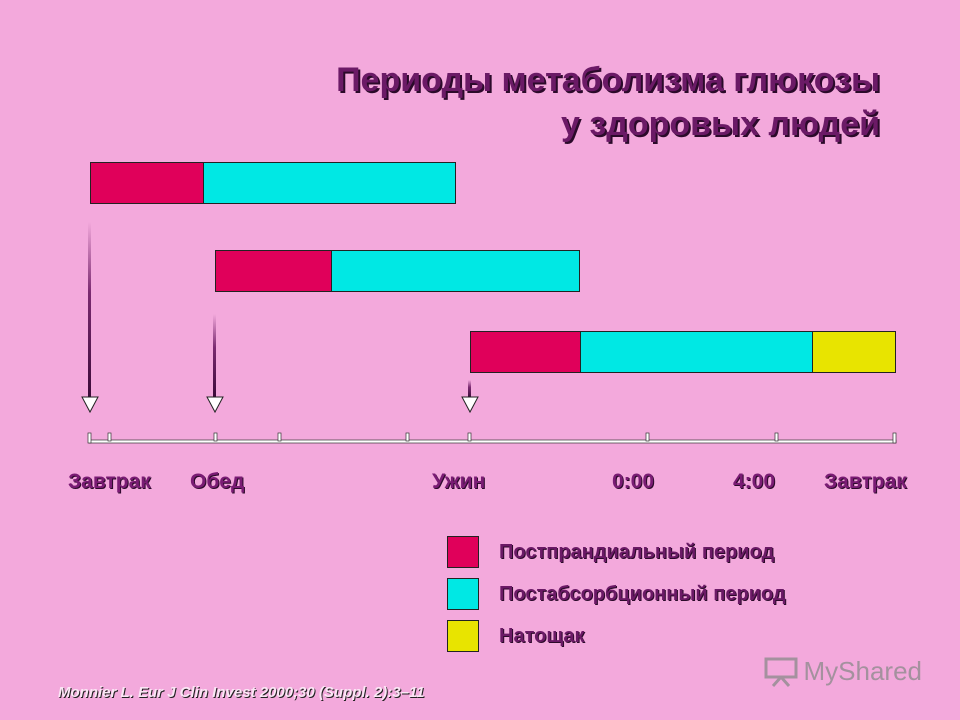  What do you see at coordinates (463, 636) in the screenshot?
I see `legend-swatch-fasting` at bounding box center [463, 636].